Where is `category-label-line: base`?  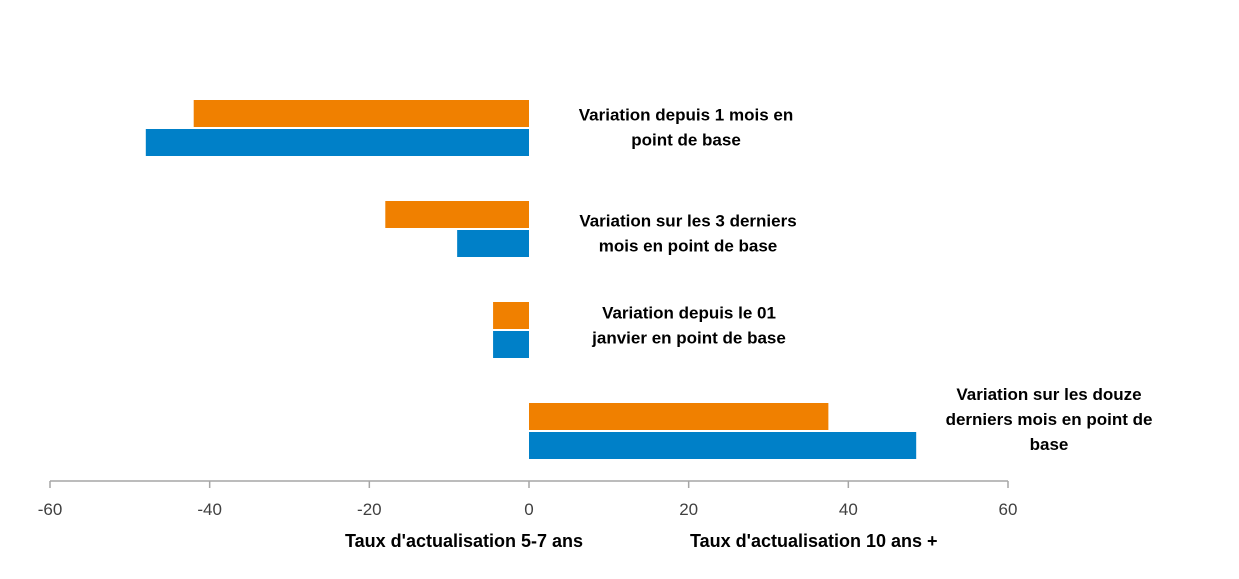 category-label-line: base is located at coordinates (1049, 444).